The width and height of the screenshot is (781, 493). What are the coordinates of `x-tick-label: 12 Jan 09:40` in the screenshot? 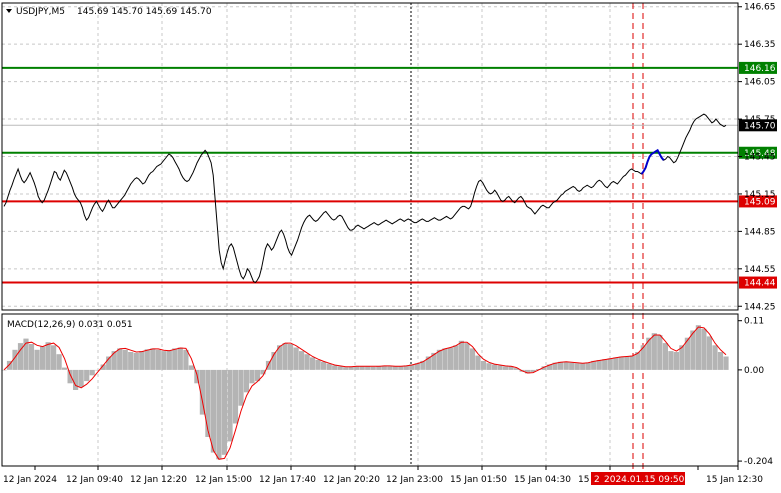 It's located at (94, 480).